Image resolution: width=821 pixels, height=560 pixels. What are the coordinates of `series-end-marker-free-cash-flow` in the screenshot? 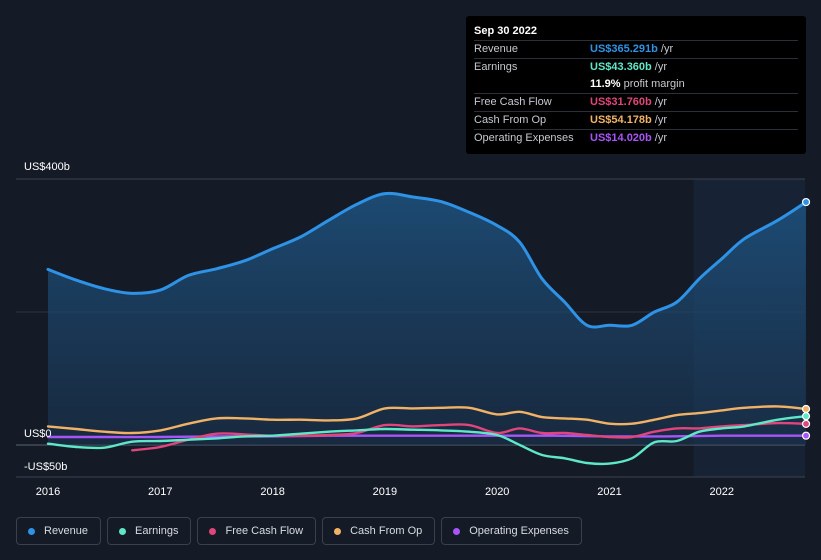 It's located at (806, 423).